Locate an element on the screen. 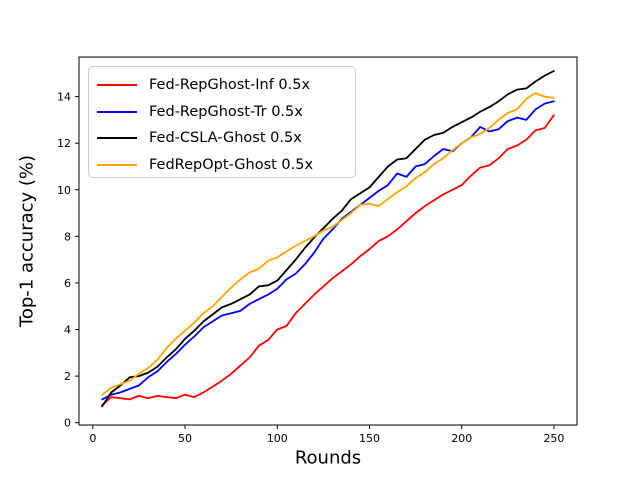 The image size is (640, 480). x-tick-label: 0 is located at coordinates (92, 438).